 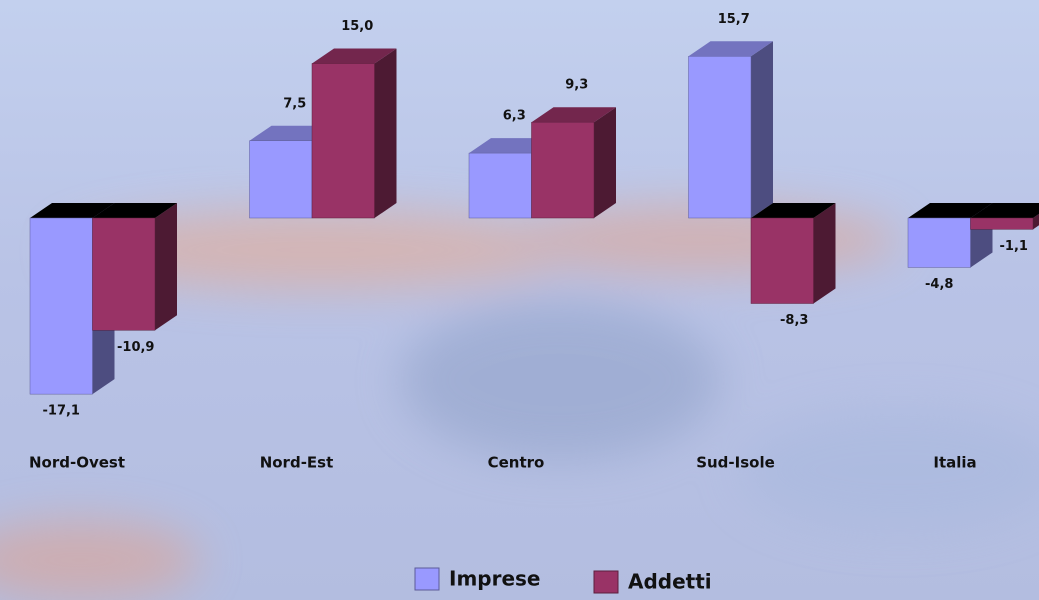 What do you see at coordinates (514, 116) in the screenshot?
I see `value-label: 6,3` at bounding box center [514, 116].